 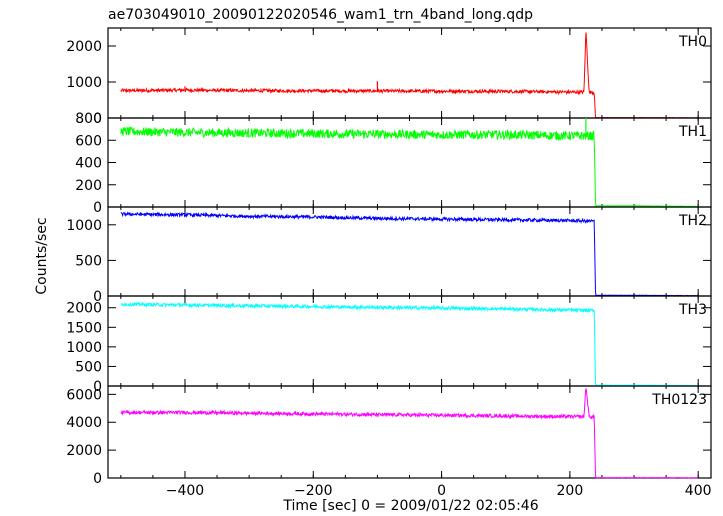 What do you see at coordinates (441, 491) in the screenshot?
I see `x-tick-label: 0` at bounding box center [441, 491].